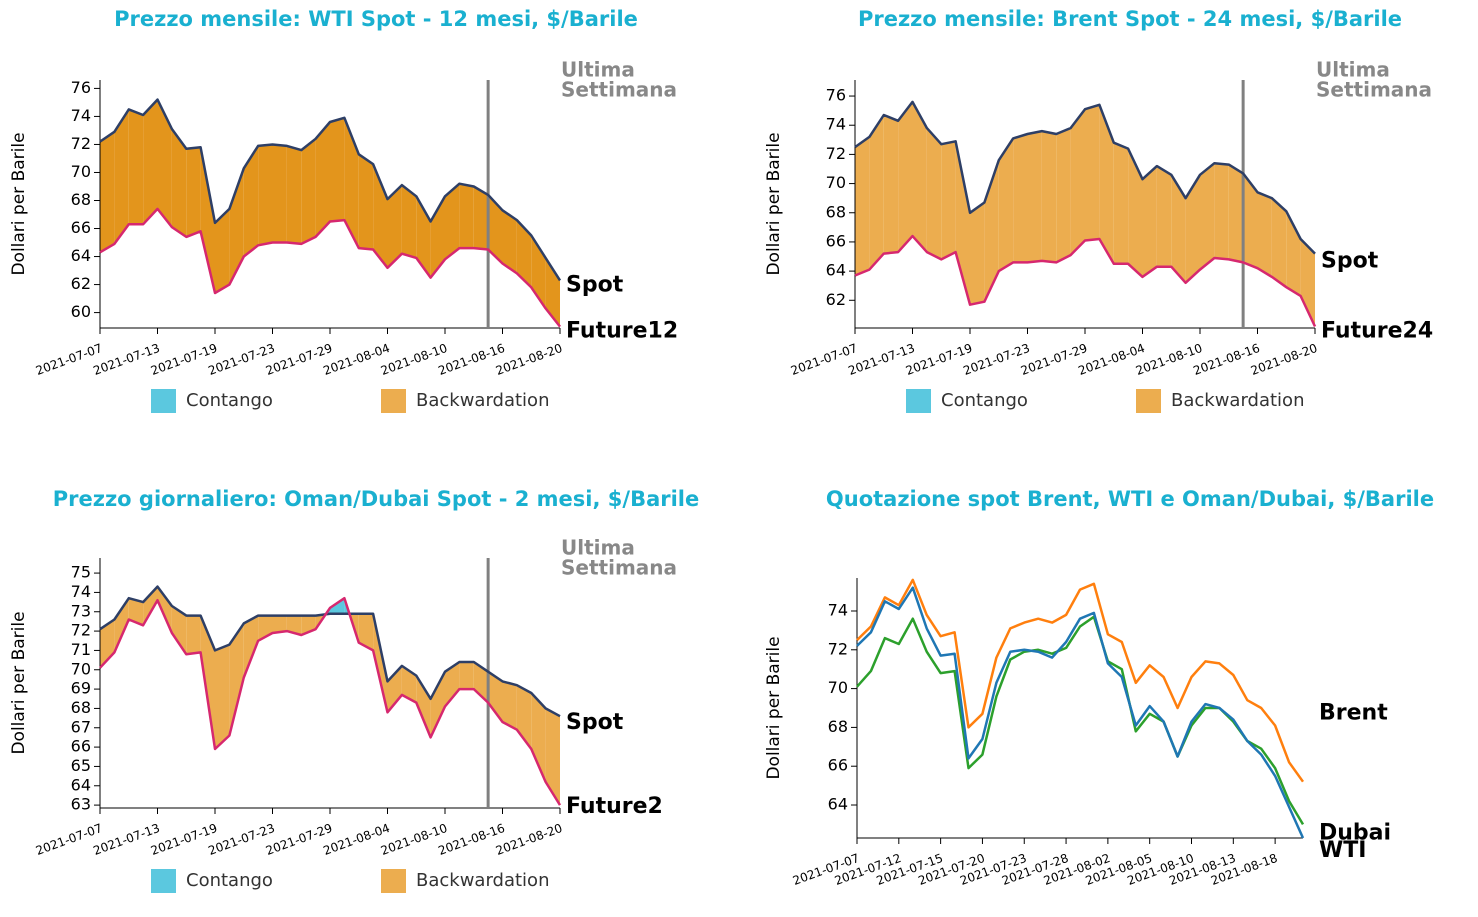  Describe the element at coordinates (81, 765) in the screenshot. I see `y-tick-label: 65` at that location.